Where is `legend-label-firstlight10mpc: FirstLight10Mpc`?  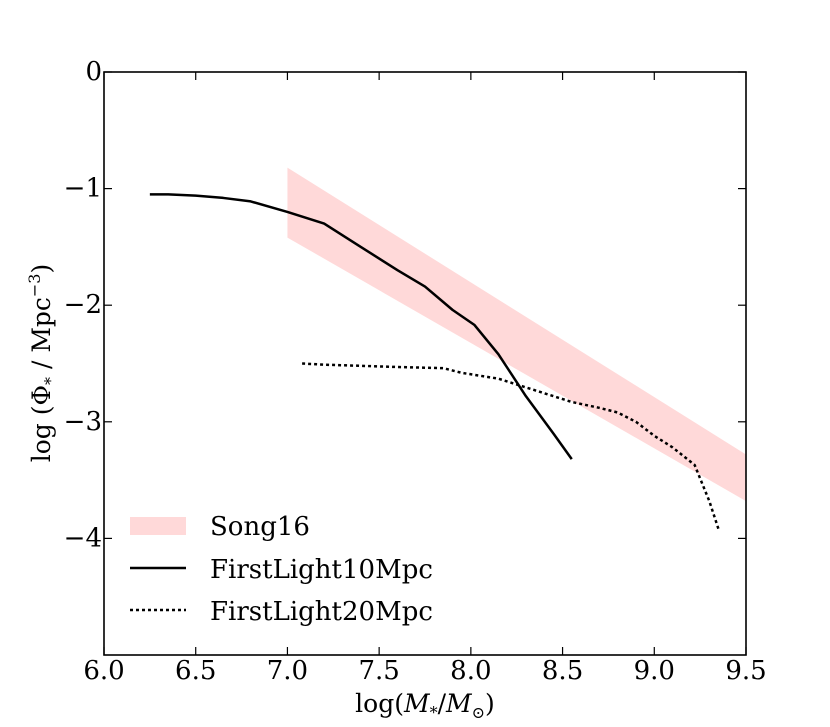
legend-label-firstlight10mpc: FirstLight10Mpc is located at coordinates (321, 570).